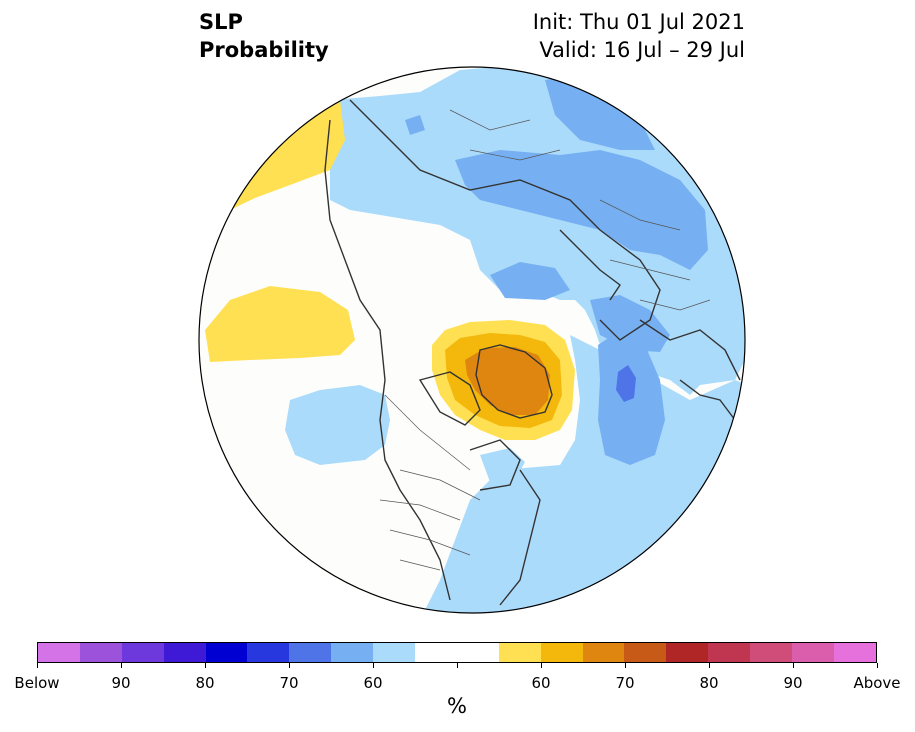 This screenshot has width=915, height=732. Describe the element at coordinates (430, 520) in the screenshot. I see `border-states` at that location.